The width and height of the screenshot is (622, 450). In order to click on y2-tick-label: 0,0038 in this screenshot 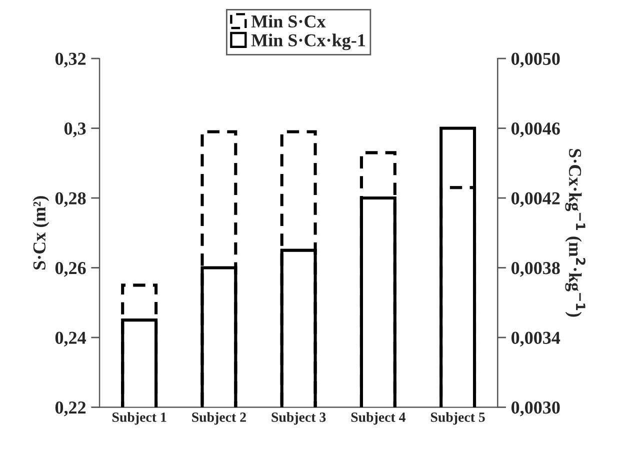, I will do `click(535, 269)`.